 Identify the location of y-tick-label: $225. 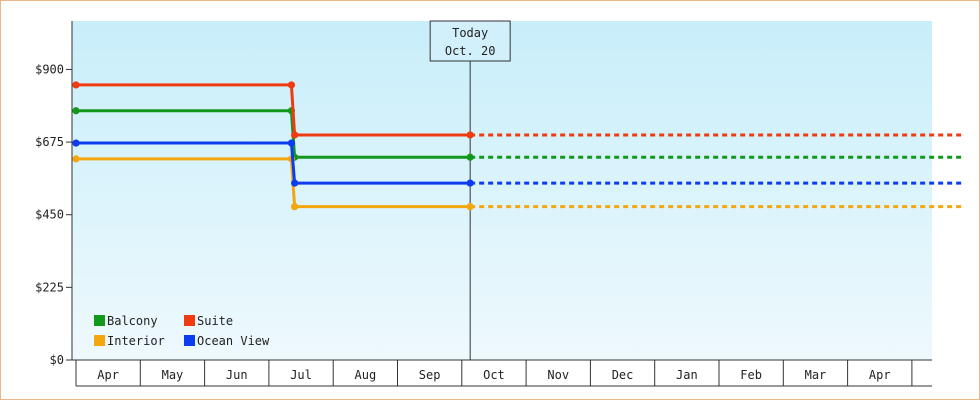
(49, 287).